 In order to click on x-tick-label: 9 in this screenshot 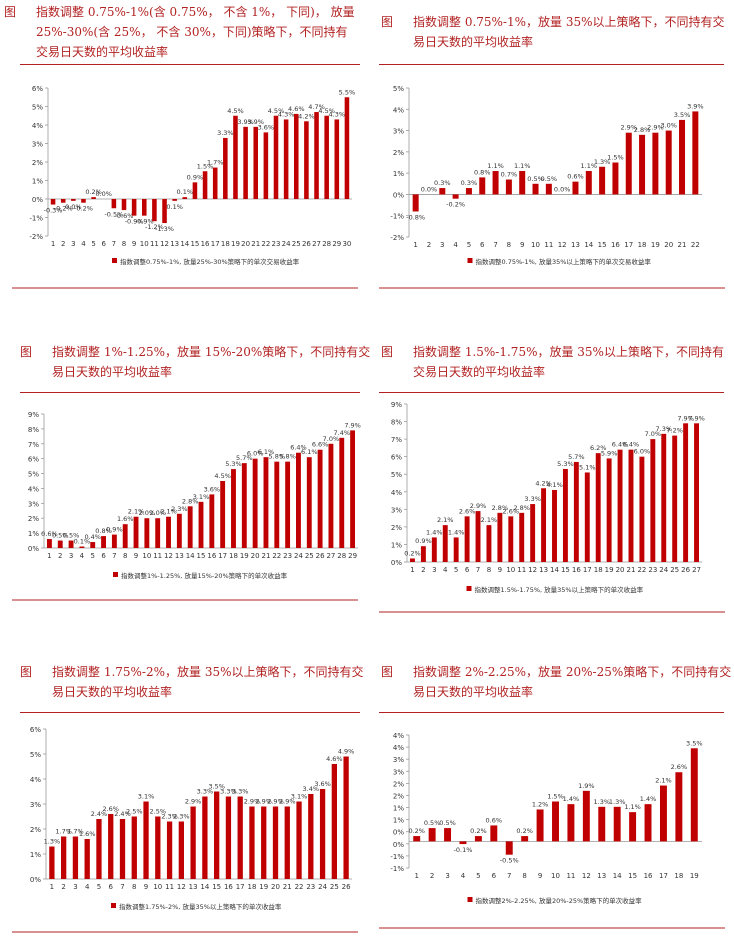, I will do `click(134, 244)`.